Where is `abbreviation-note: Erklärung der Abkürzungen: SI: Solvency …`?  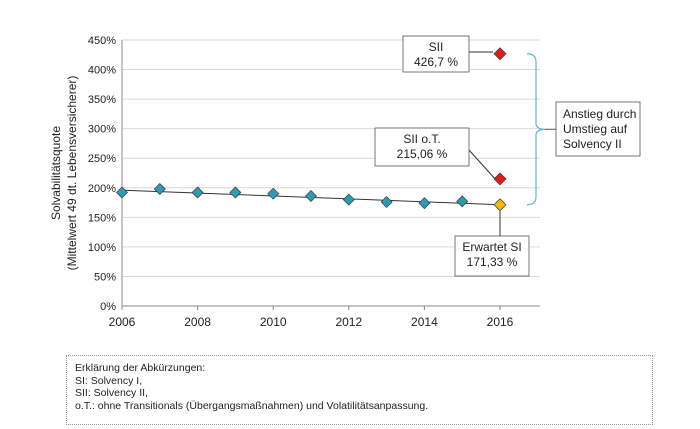 abbreviation-note: Erklärung der Abkürzungen: SI: Solvency … is located at coordinates (359, 390).